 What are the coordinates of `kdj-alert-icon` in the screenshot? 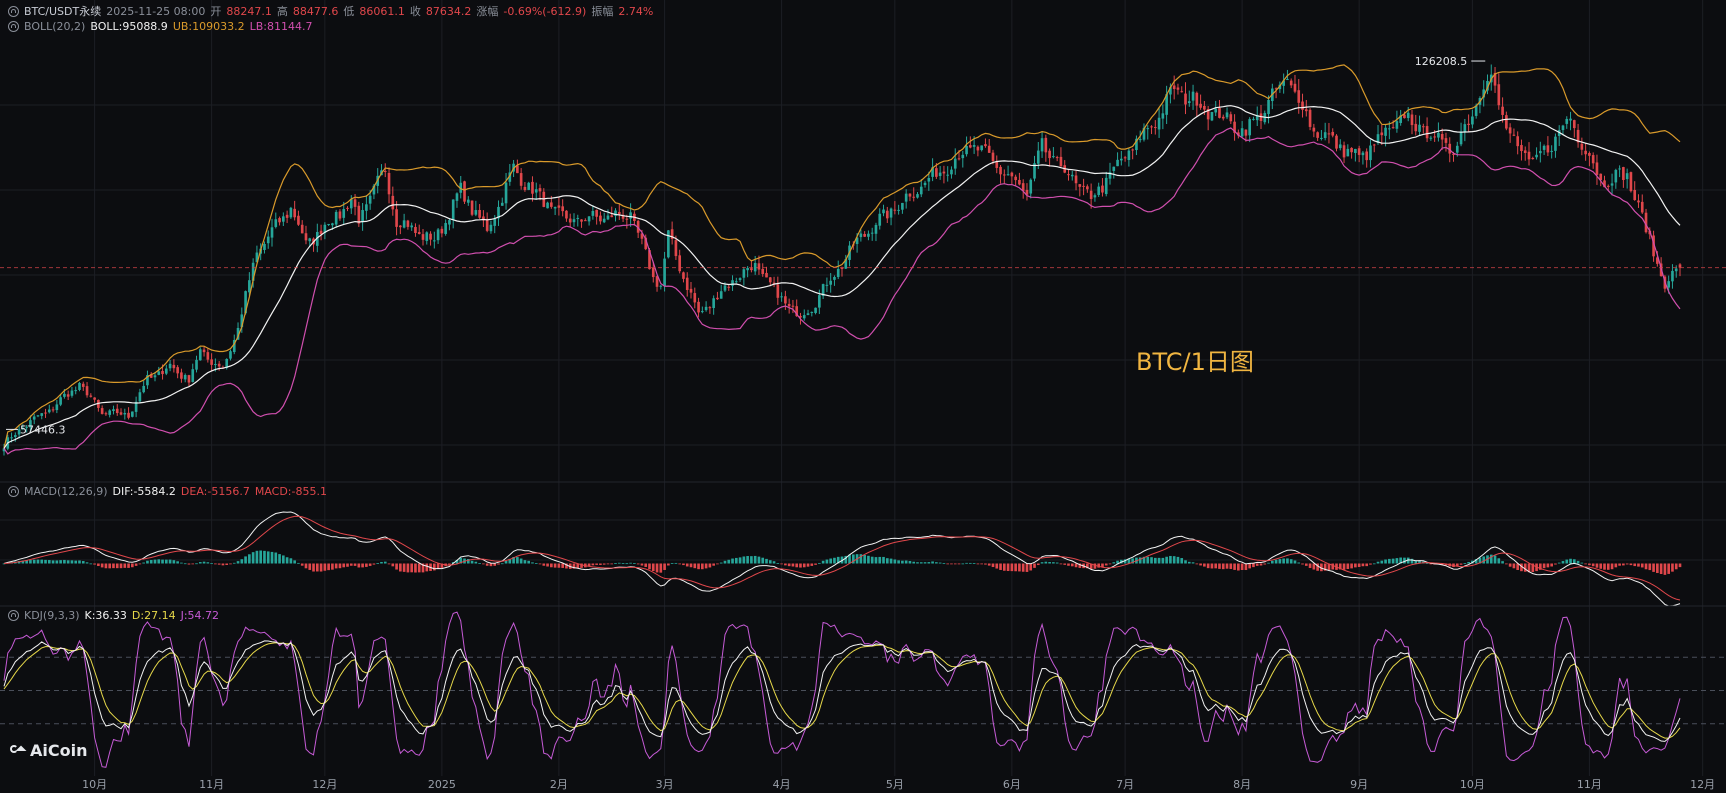 It's located at (13, 615).